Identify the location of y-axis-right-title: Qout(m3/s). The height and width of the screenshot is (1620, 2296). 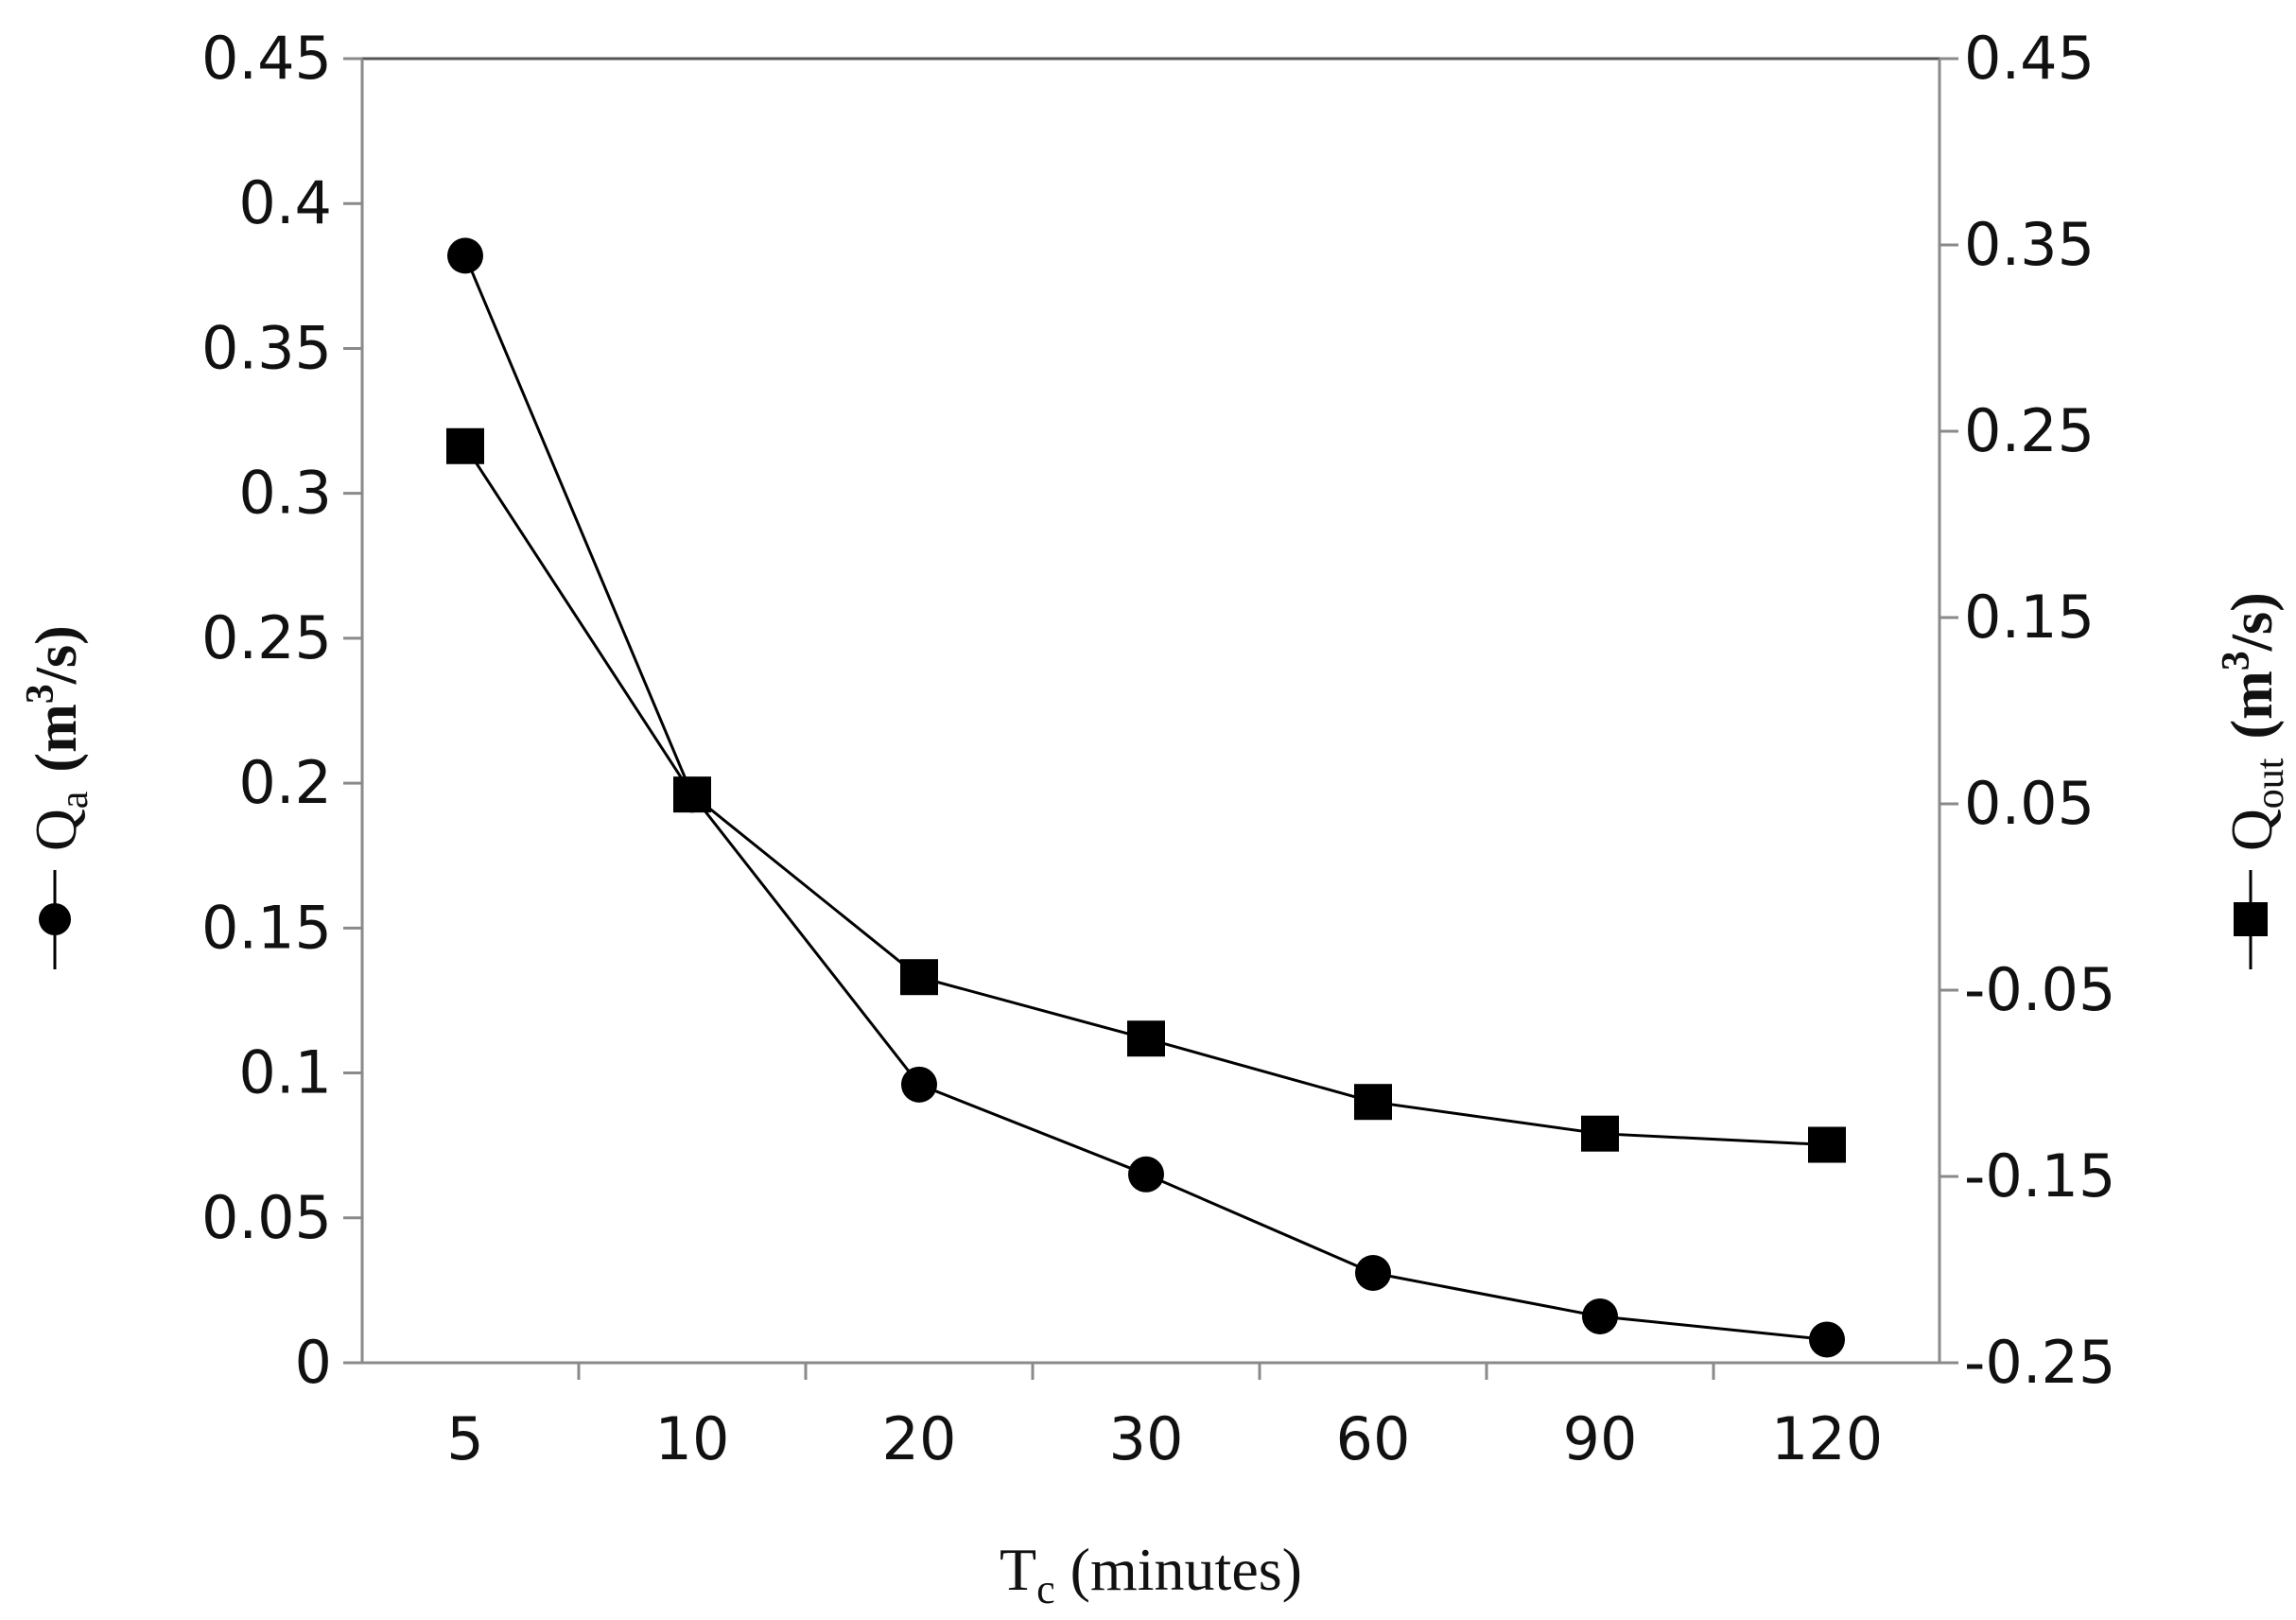
(2254, 780).